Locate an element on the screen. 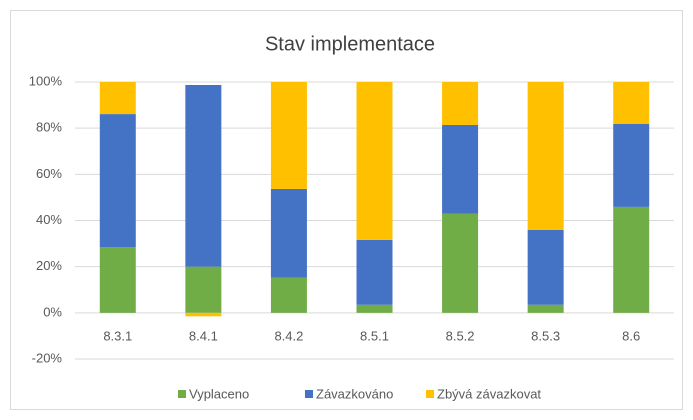 This screenshot has height=420, width=693. legend-label: Závazkováno is located at coordinates (354, 393).